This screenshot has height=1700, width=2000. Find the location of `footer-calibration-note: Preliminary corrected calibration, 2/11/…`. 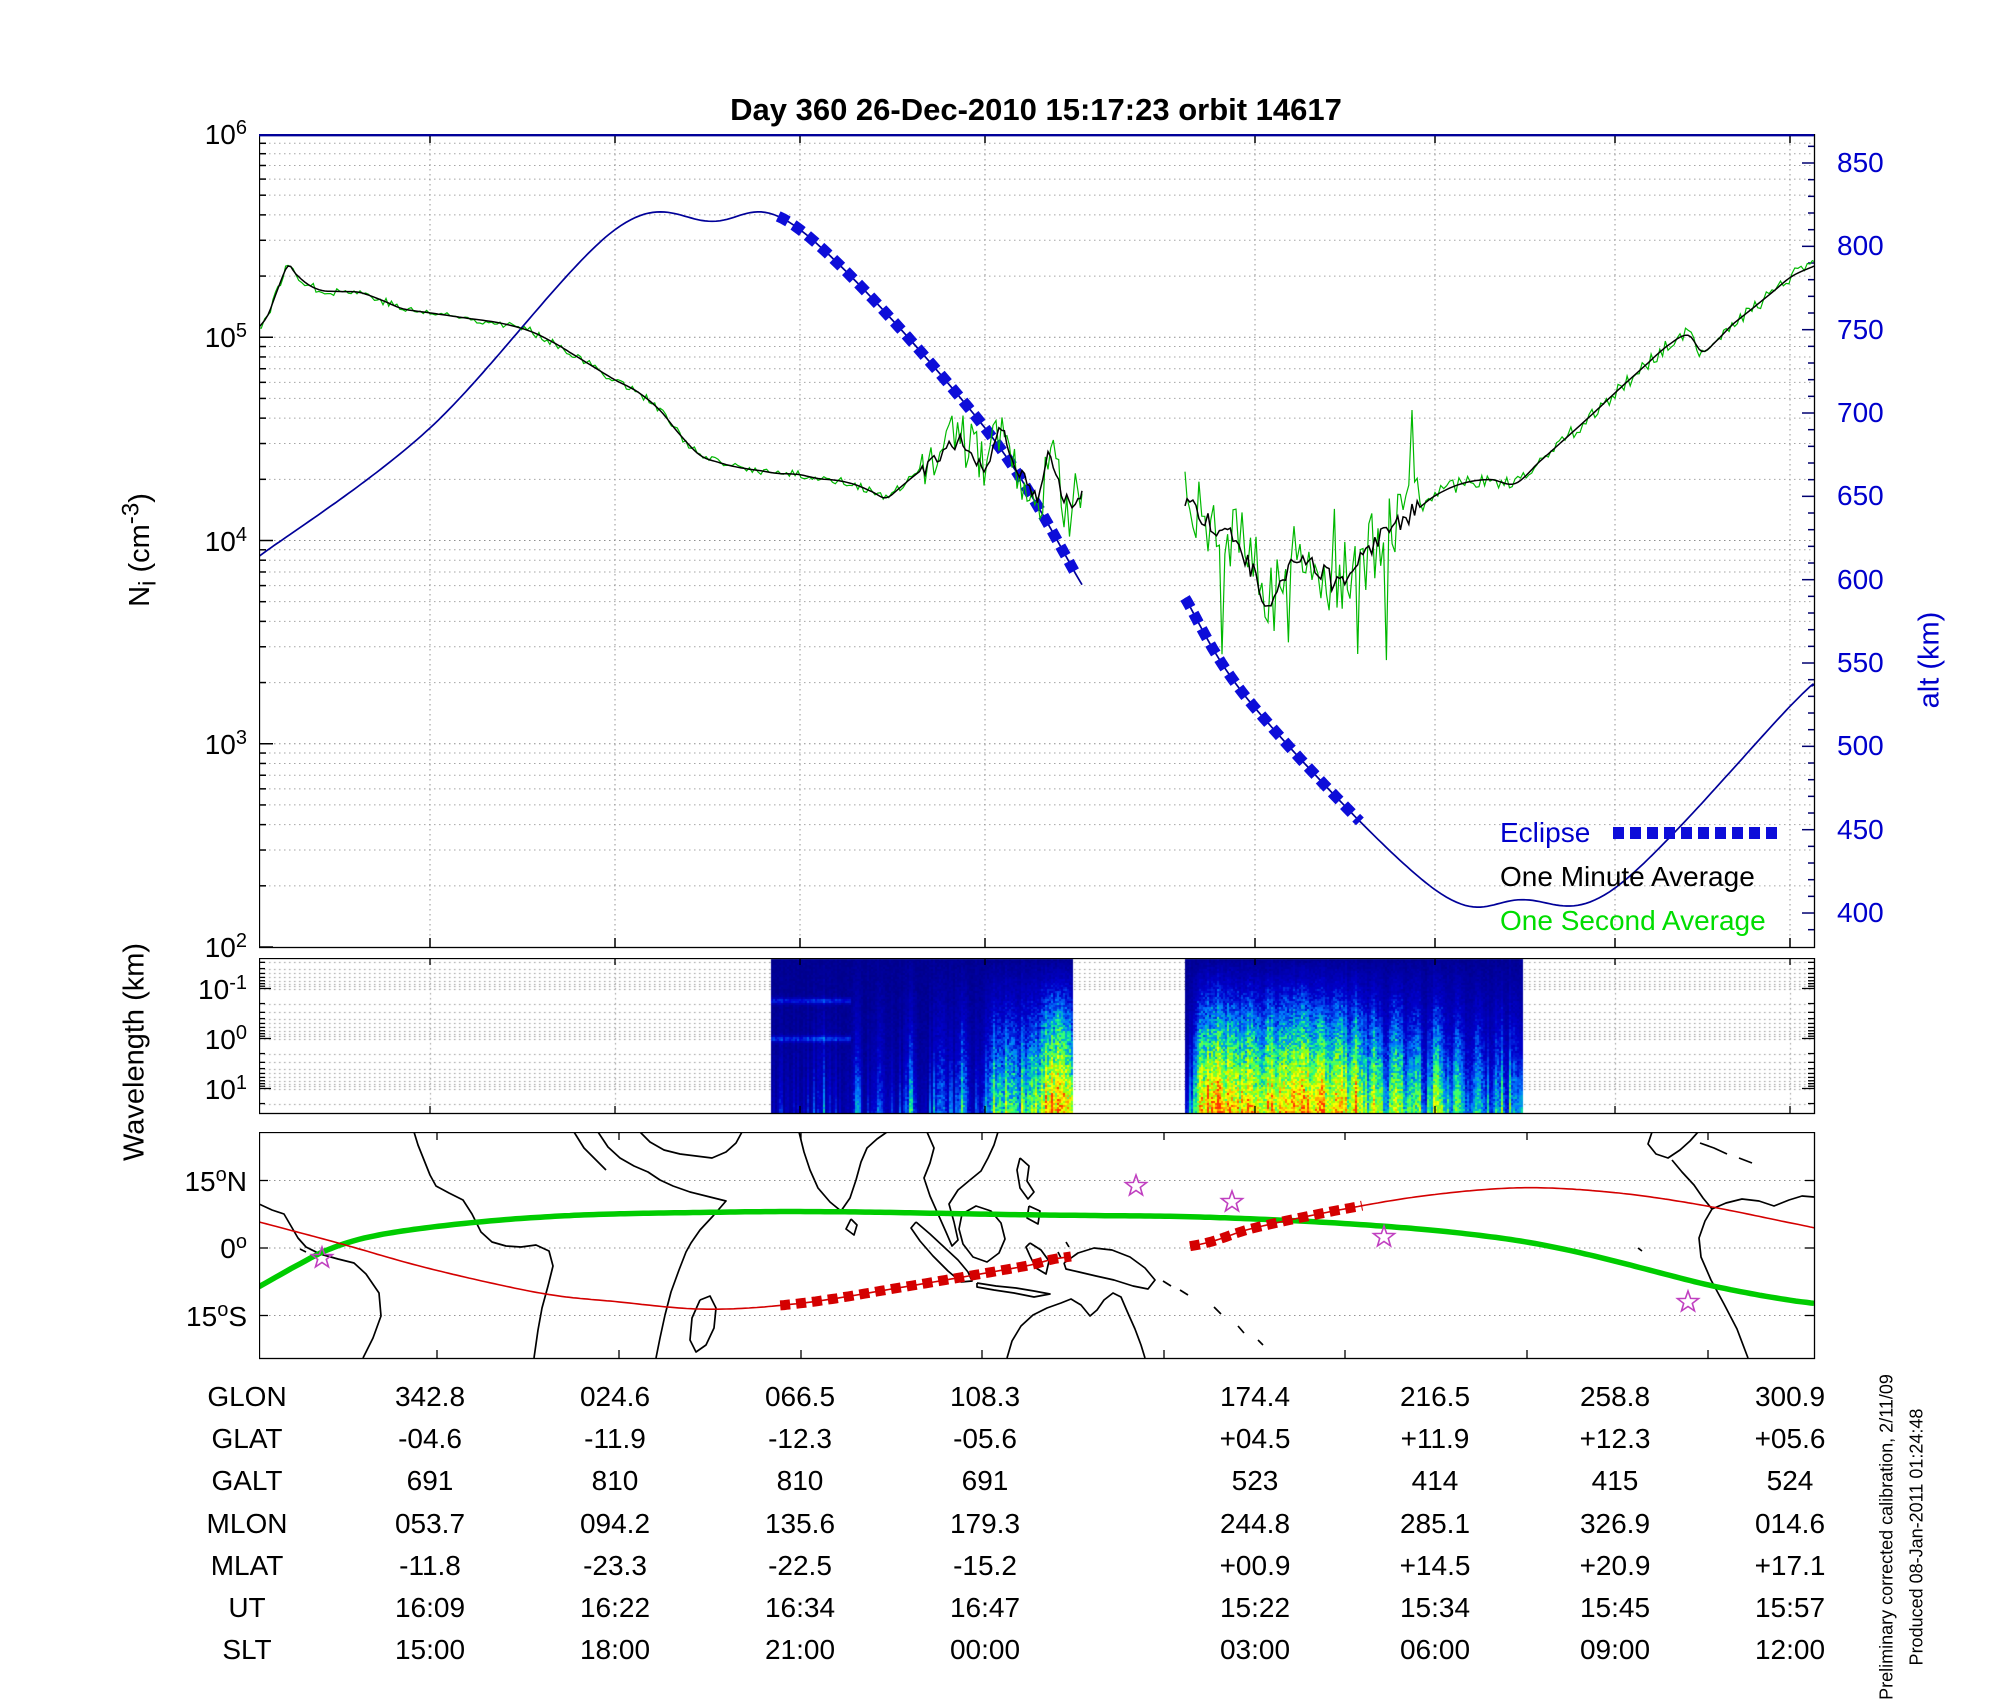

footer-calibration-note: Preliminary corrected calibration, 2/11/… is located at coordinates (1886, 1537).